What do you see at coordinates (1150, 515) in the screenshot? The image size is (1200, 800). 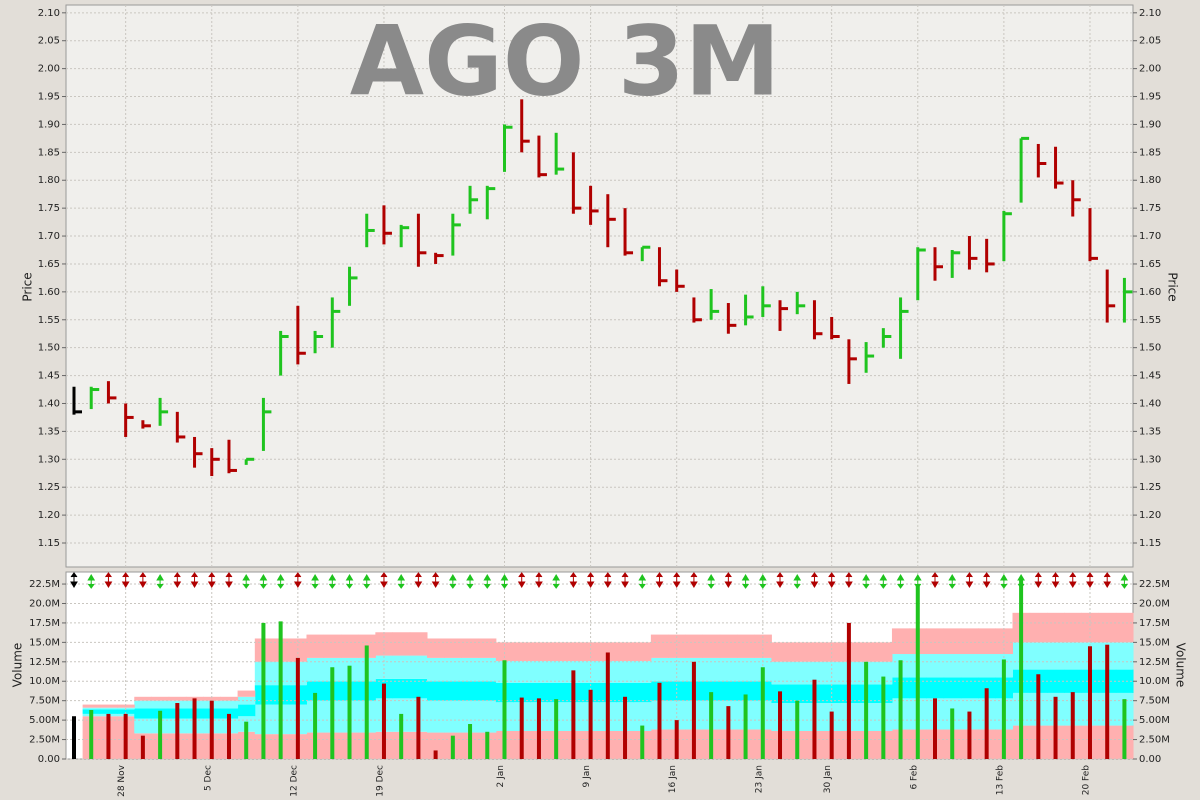 I see `y-tick-label: 1.20` at bounding box center [1150, 515].